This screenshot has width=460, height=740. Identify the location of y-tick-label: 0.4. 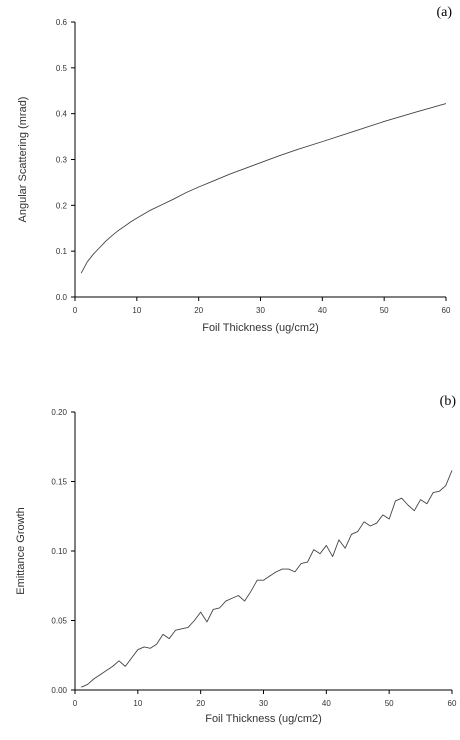
(62, 114).